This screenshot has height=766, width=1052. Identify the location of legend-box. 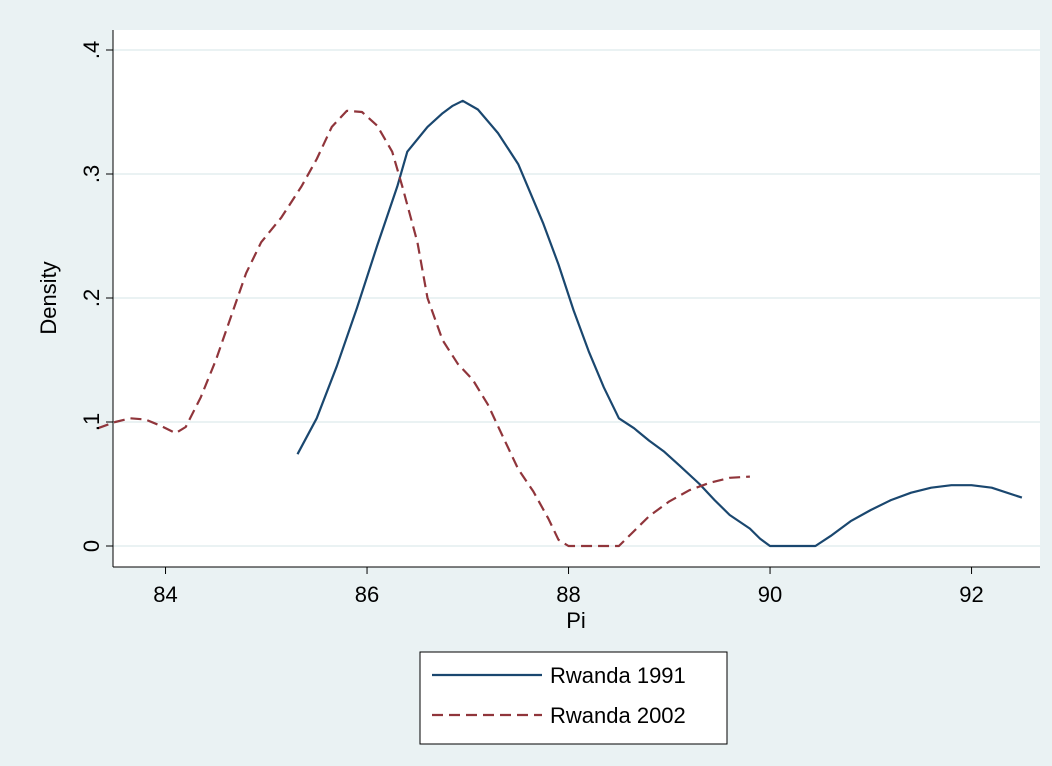
(573, 698).